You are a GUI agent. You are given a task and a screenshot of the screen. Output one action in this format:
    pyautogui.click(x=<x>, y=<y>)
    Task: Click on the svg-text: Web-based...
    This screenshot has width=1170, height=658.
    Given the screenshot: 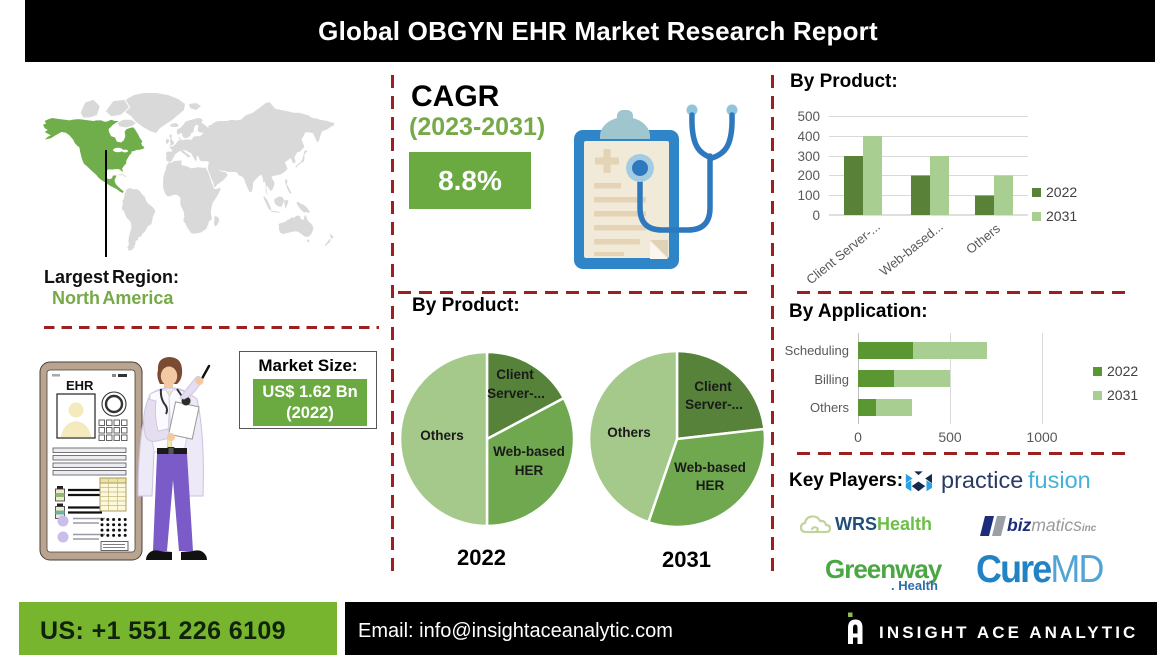 What is the action you would take?
    pyautogui.click(x=911, y=249)
    